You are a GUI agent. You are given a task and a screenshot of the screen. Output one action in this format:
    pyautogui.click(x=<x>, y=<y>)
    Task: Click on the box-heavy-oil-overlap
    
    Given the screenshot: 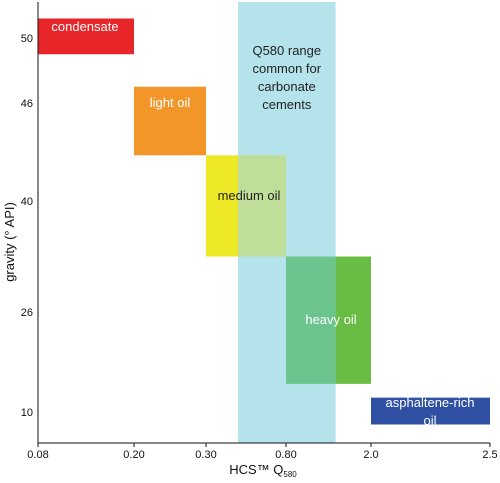 What is the action you would take?
    pyautogui.click(x=311, y=320)
    